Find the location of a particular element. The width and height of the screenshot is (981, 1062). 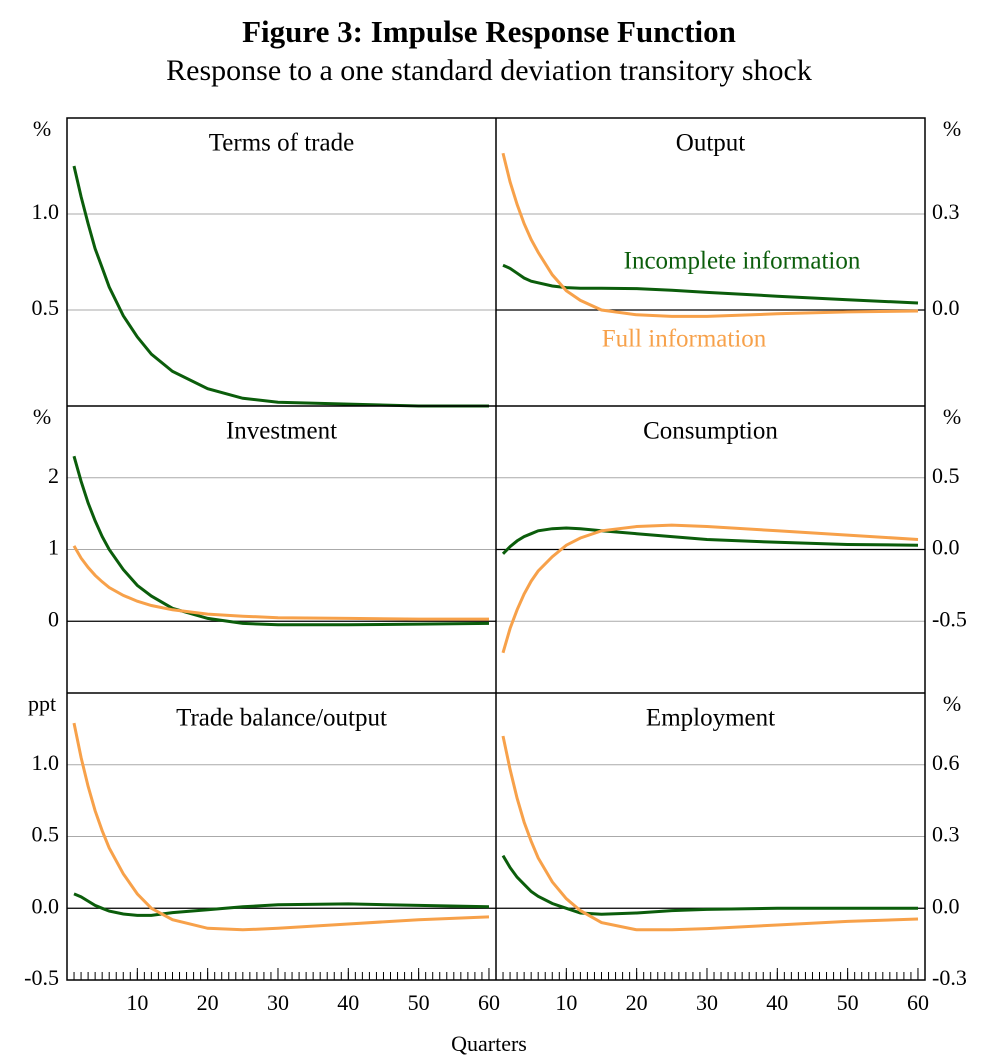

y-tick-label: 0.6 is located at coordinates (946, 762).